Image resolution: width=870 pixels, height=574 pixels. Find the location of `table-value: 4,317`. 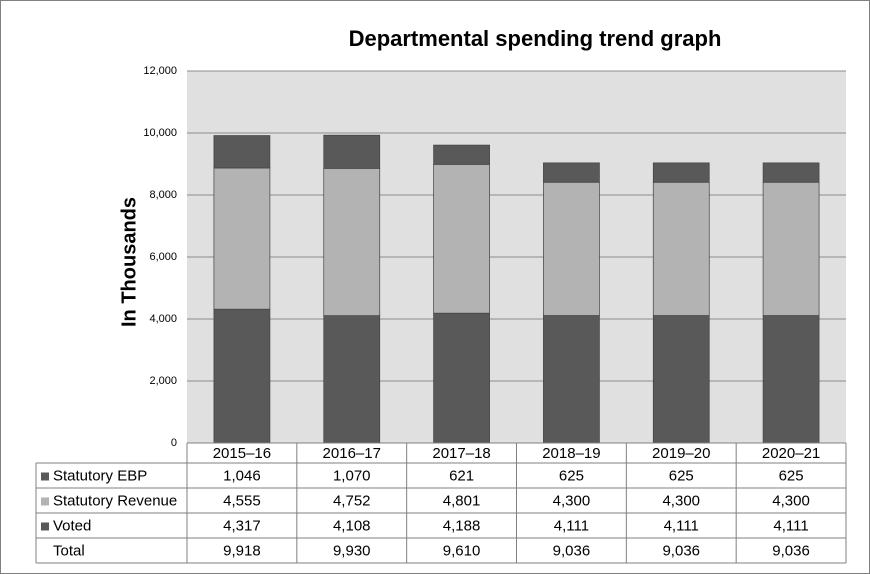

table-value: 4,317 is located at coordinates (242, 525).